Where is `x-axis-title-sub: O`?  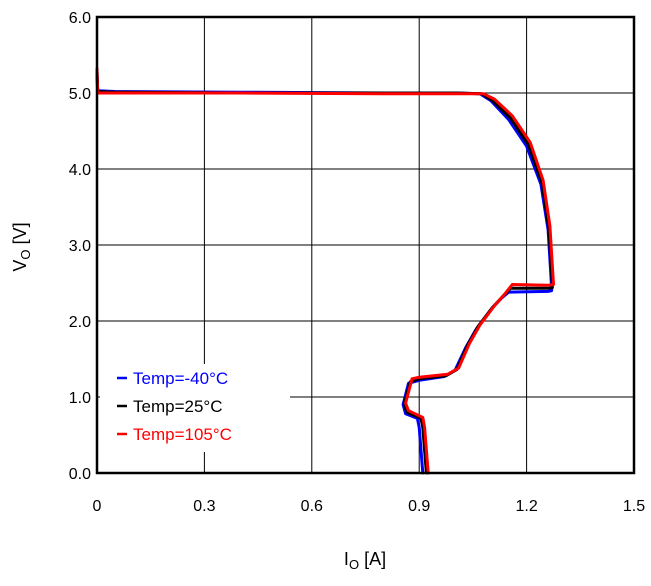 x-axis-title-sub: O is located at coordinates (354, 564).